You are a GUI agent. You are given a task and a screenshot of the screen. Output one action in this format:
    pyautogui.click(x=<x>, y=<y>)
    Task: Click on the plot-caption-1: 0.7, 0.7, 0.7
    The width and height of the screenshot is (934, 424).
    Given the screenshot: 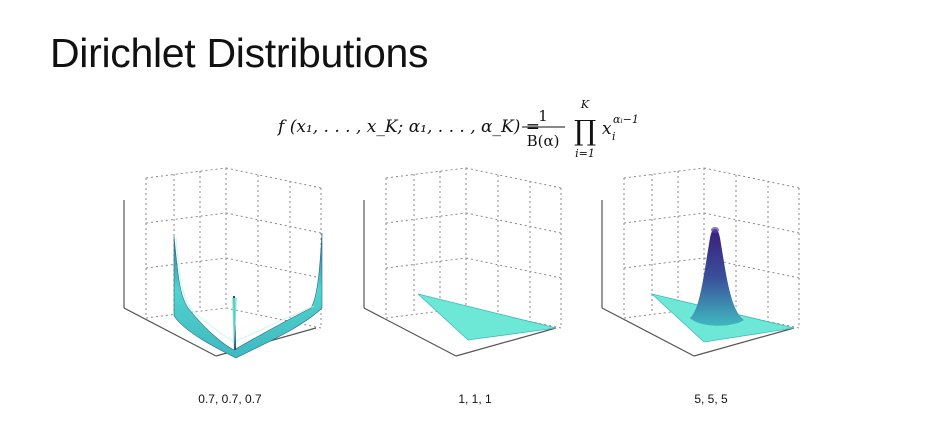 What is the action you would take?
    pyautogui.click(x=230, y=399)
    